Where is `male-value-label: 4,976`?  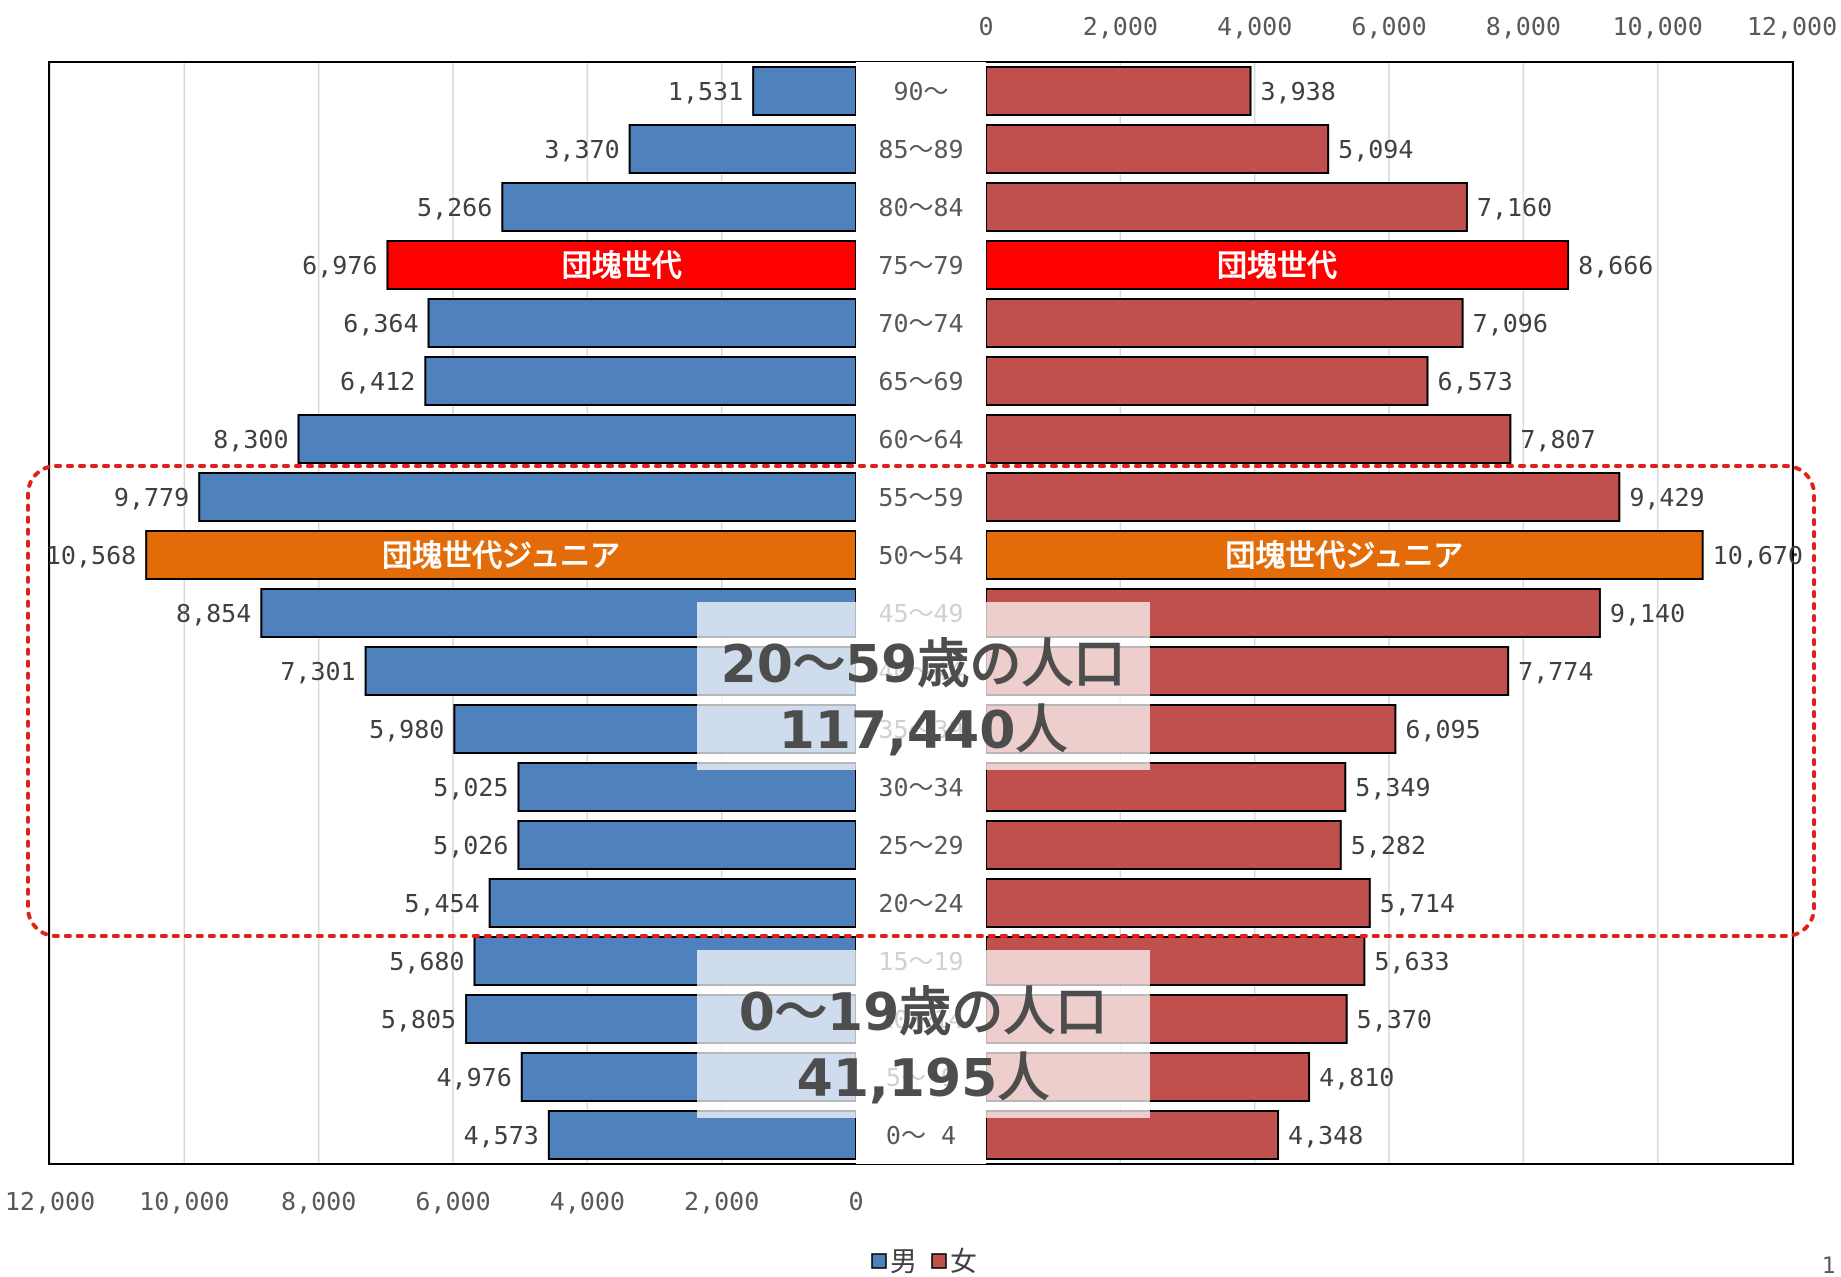 male-value-label: 4,976 is located at coordinates (474, 1077).